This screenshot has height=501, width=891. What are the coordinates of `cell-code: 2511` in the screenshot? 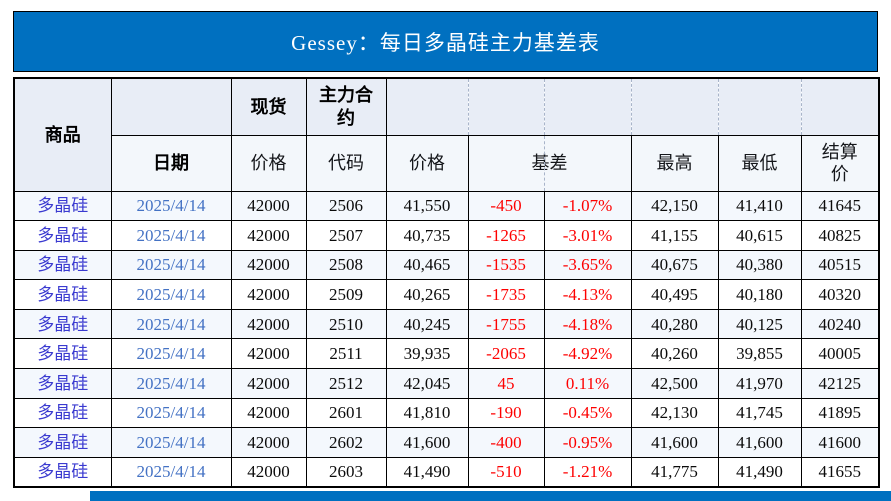 It's located at (346, 354).